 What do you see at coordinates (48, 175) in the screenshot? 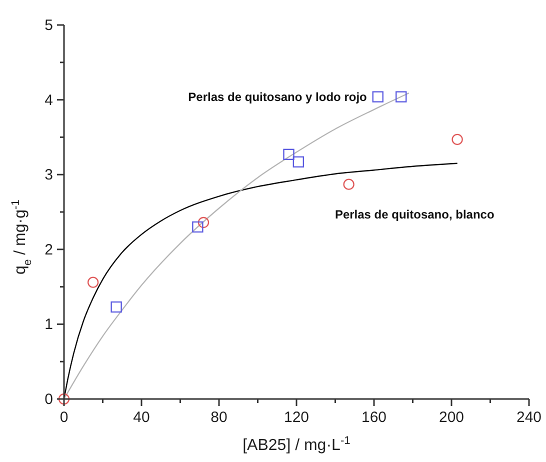
I see `y-tick-label: 3` at bounding box center [48, 175].